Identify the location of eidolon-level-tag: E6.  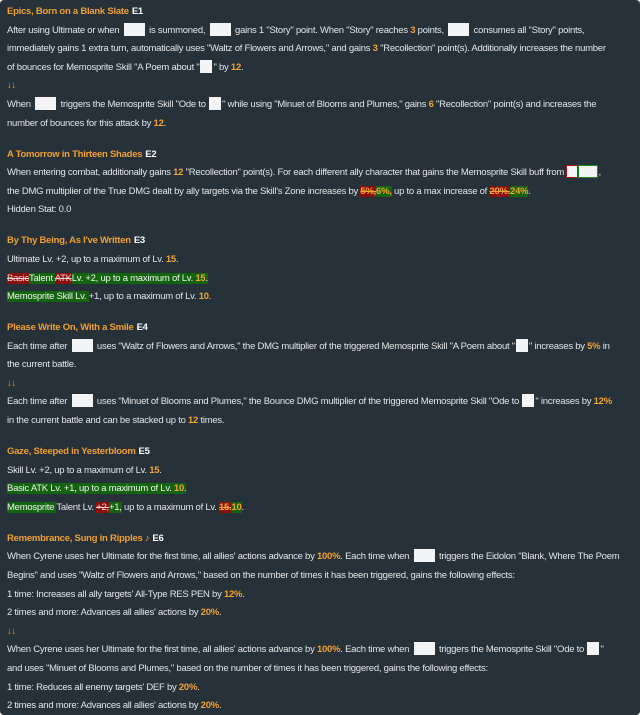
(158, 538).